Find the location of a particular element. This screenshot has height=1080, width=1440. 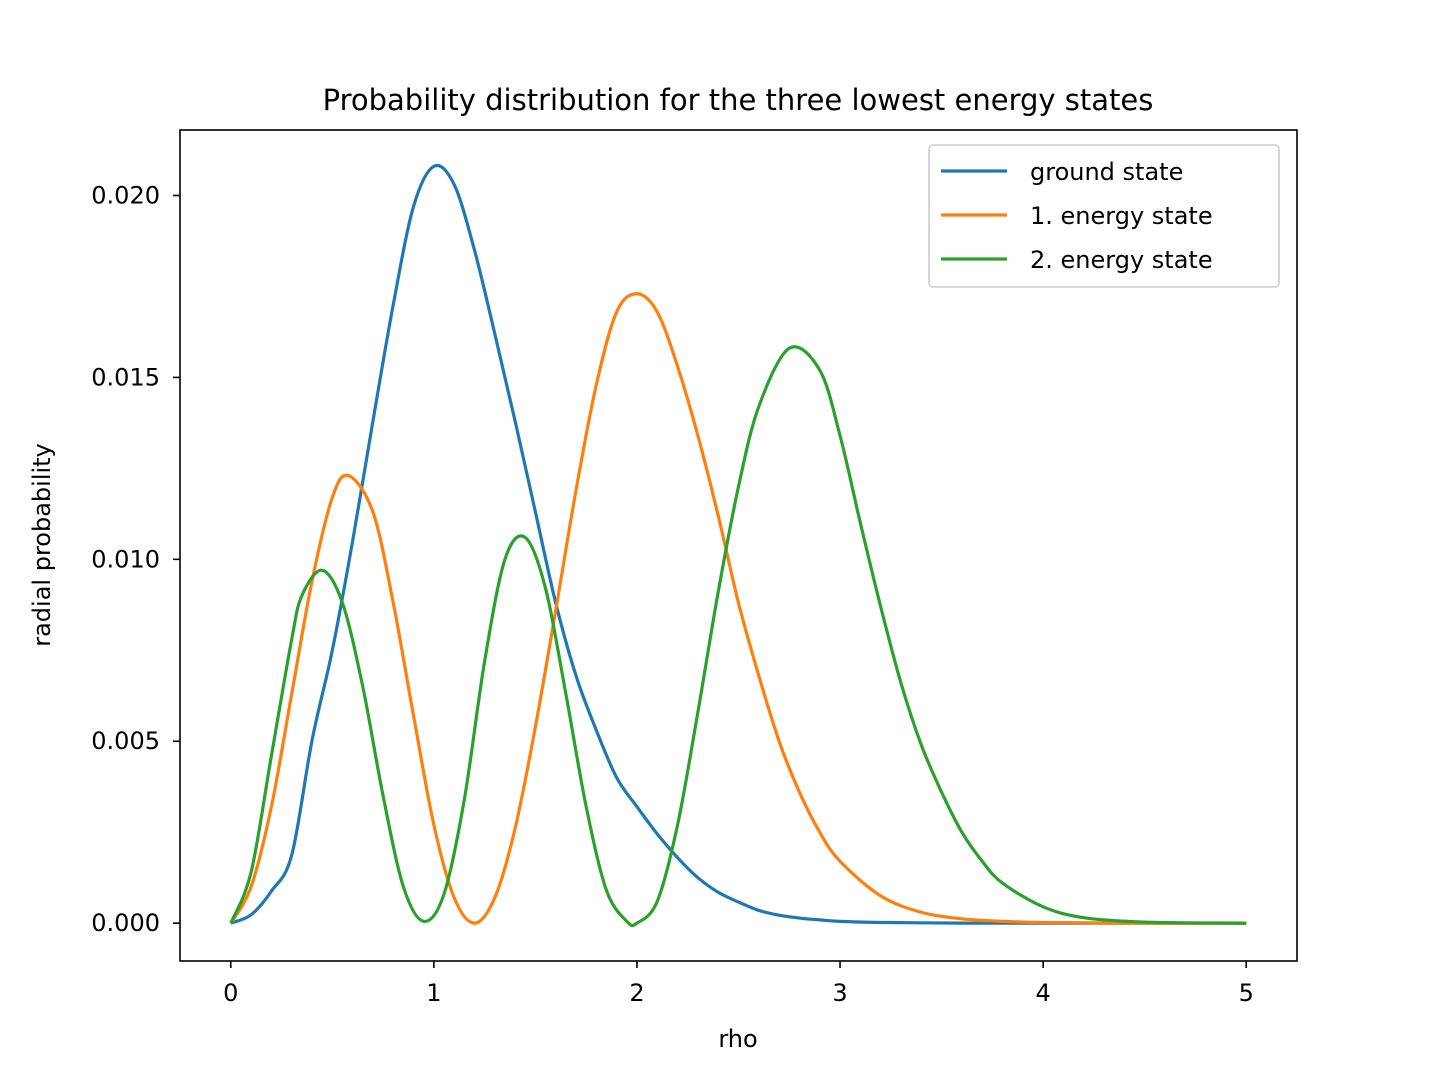

y-axis-ticks: 0.000 0.005 0.010 0.015 0.020 is located at coordinates (135, 559).